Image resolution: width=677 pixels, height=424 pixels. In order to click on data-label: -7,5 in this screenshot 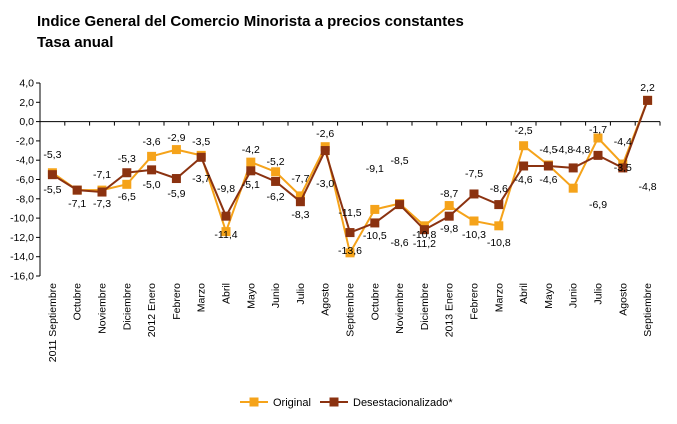, I will do `click(474, 174)`.